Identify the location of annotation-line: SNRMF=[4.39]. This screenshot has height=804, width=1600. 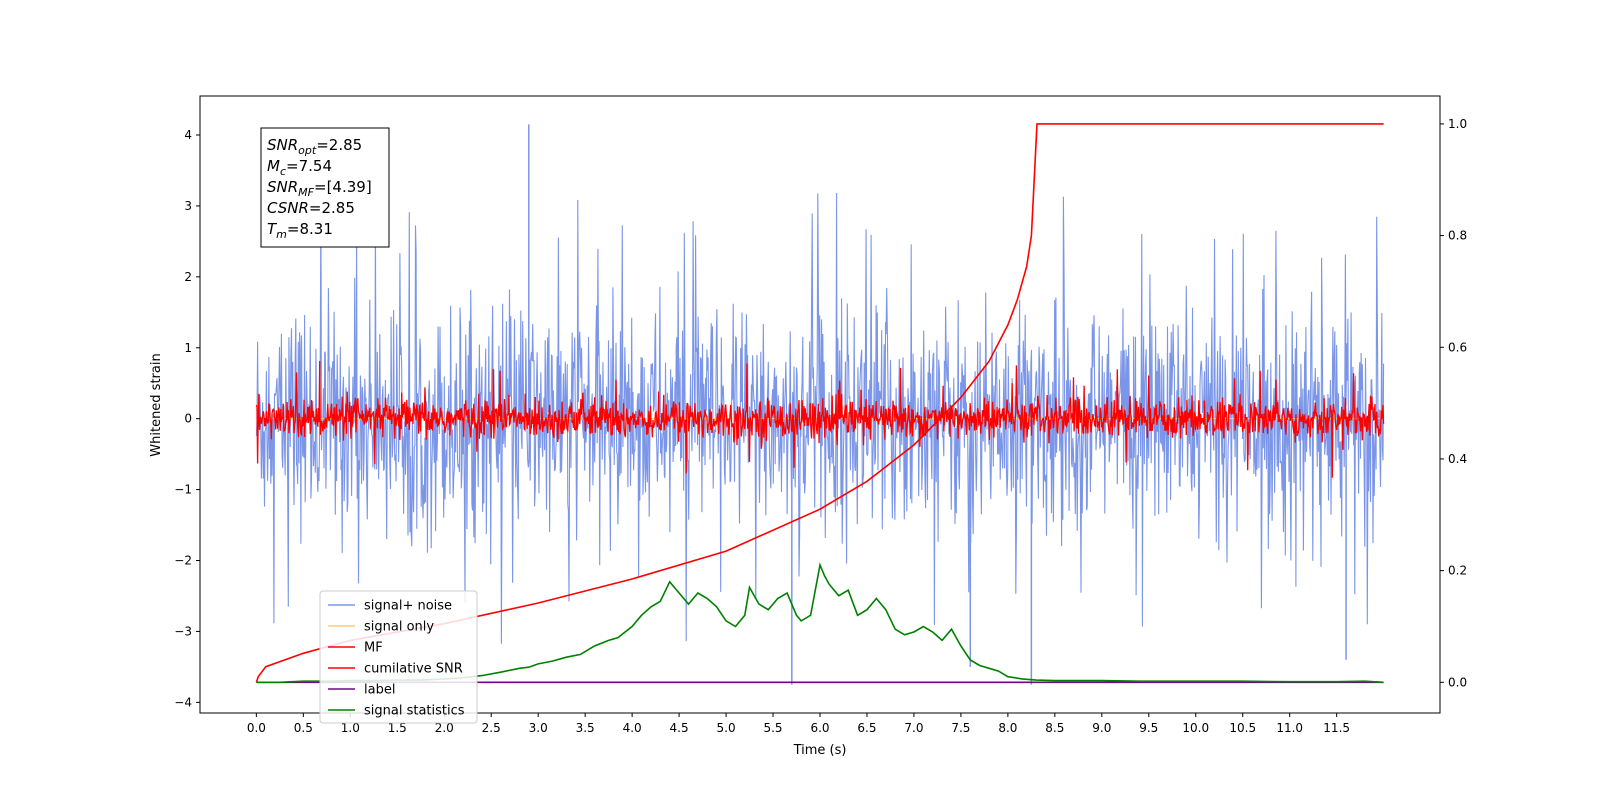
(319, 188).